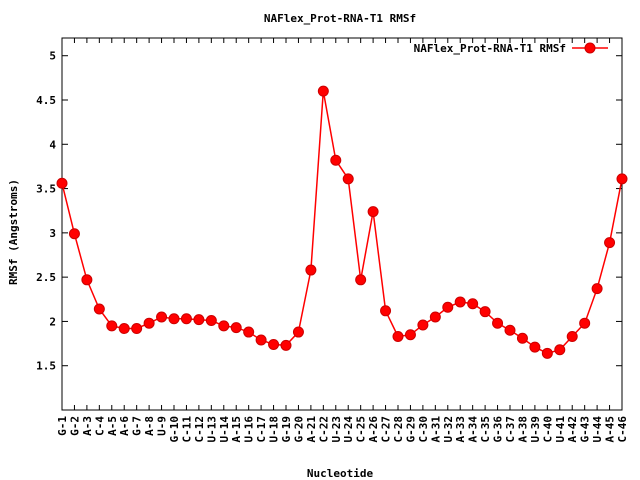  What do you see at coordinates (522, 429) in the screenshot?
I see `x-tick-label: A-38` at bounding box center [522, 429].